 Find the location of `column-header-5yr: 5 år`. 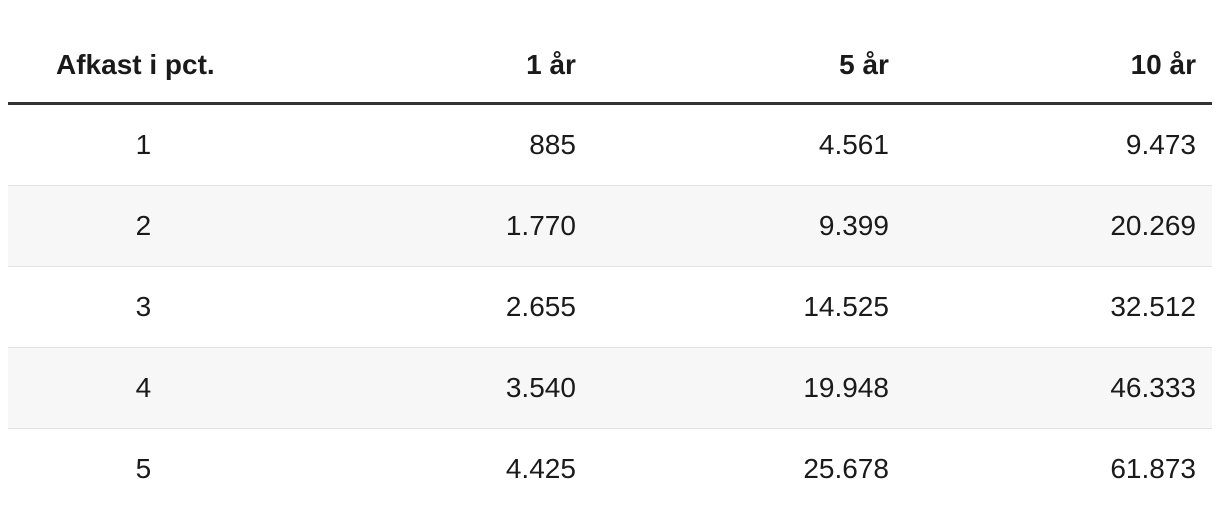

column-header-5yr: 5 år is located at coordinates (748, 56).